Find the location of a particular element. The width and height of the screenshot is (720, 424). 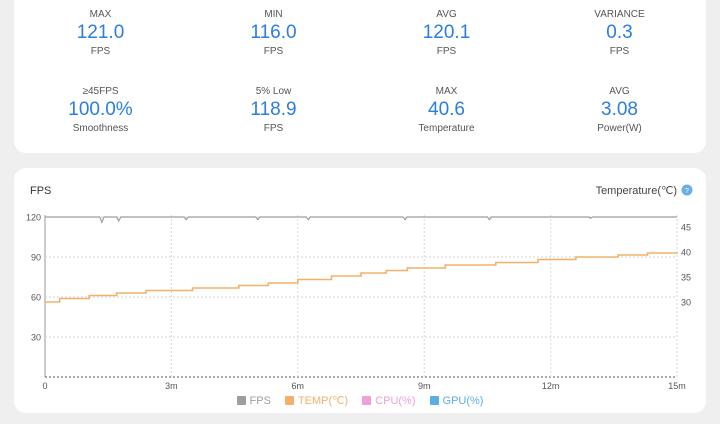

y2-tick-label: 45 is located at coordinates (686, 228).